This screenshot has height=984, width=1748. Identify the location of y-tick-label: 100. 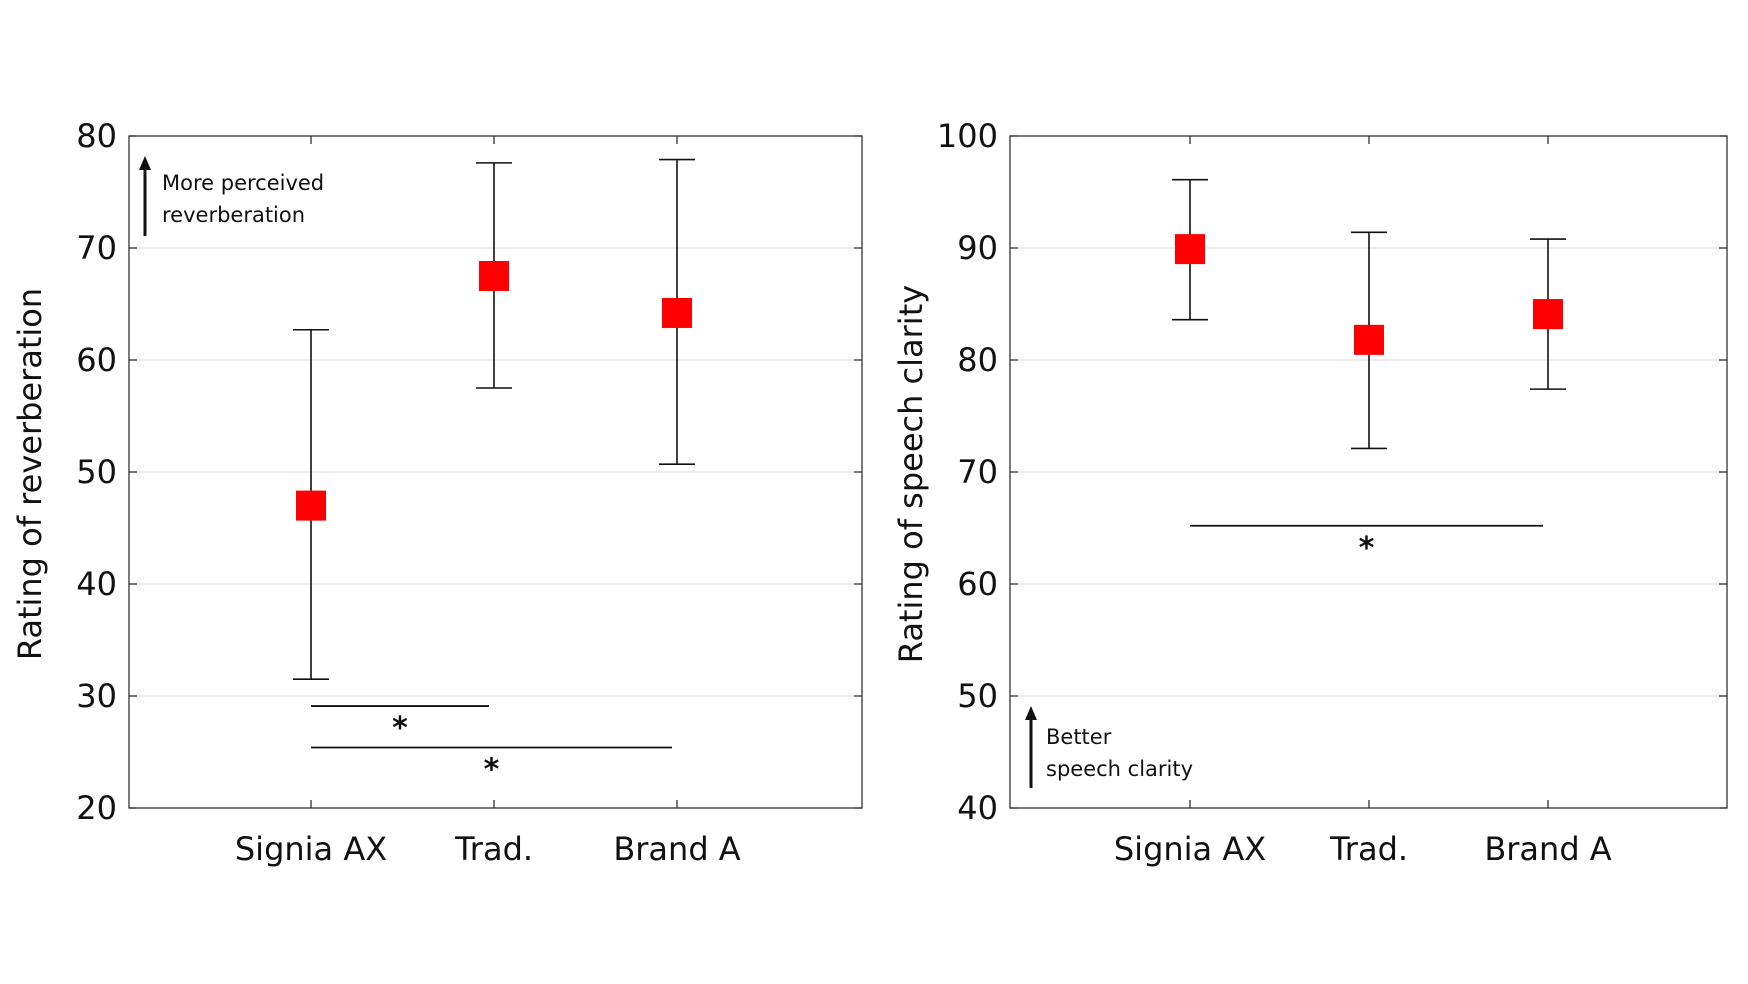
(967, 136).